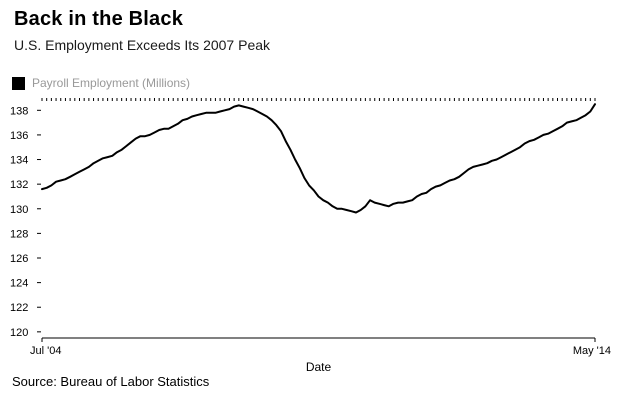  Describe the element at coordinates (19, 333) in the screenshot. I see `y-tick-label: 120` at that location.